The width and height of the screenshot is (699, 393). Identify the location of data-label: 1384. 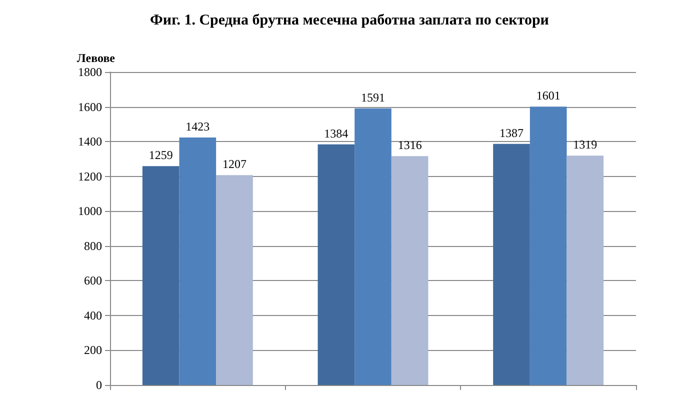
(336, 133).